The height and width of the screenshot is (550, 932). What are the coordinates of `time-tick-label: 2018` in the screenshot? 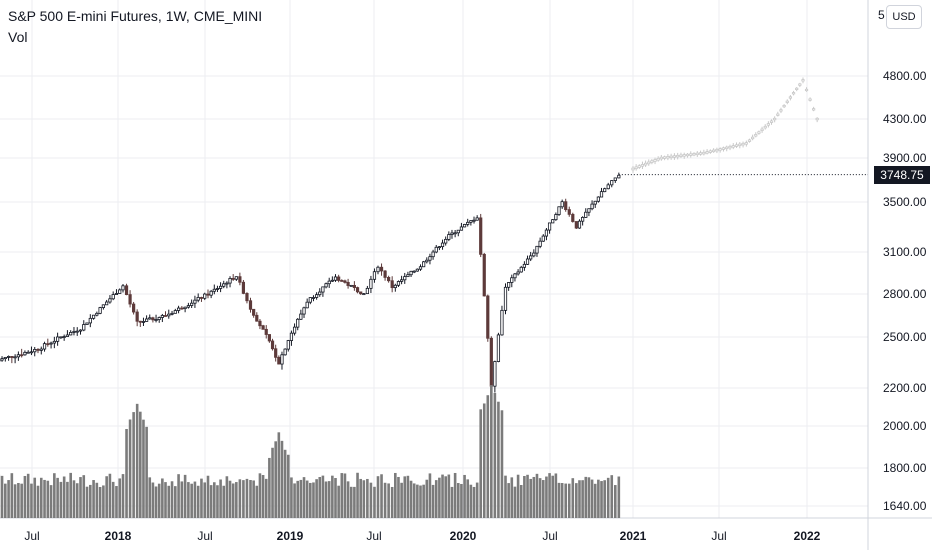 It's located at (118, 536).